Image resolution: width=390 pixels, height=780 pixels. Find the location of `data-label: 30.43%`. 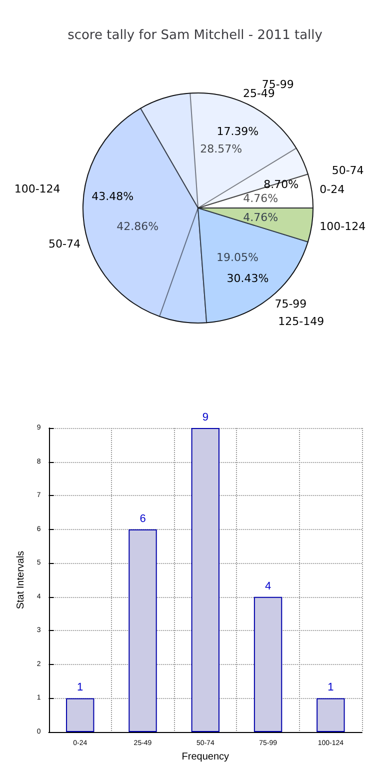

data-label: 30.43% is located at coordinates (247, 278).